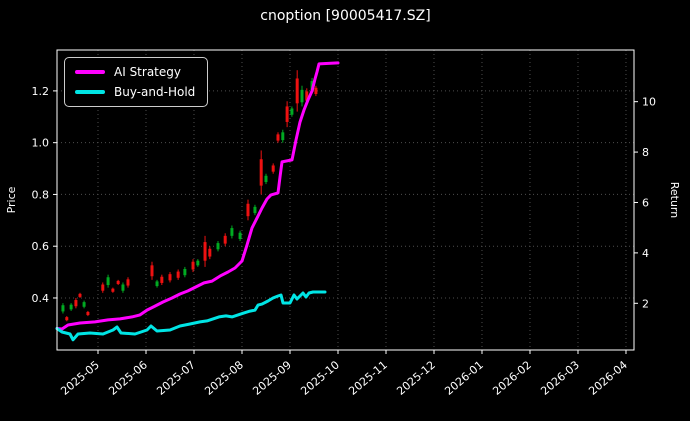 The width and height of the screenshot is (690, 421). I want to click on x-tick-label: 2025-11, so click(368, 378).